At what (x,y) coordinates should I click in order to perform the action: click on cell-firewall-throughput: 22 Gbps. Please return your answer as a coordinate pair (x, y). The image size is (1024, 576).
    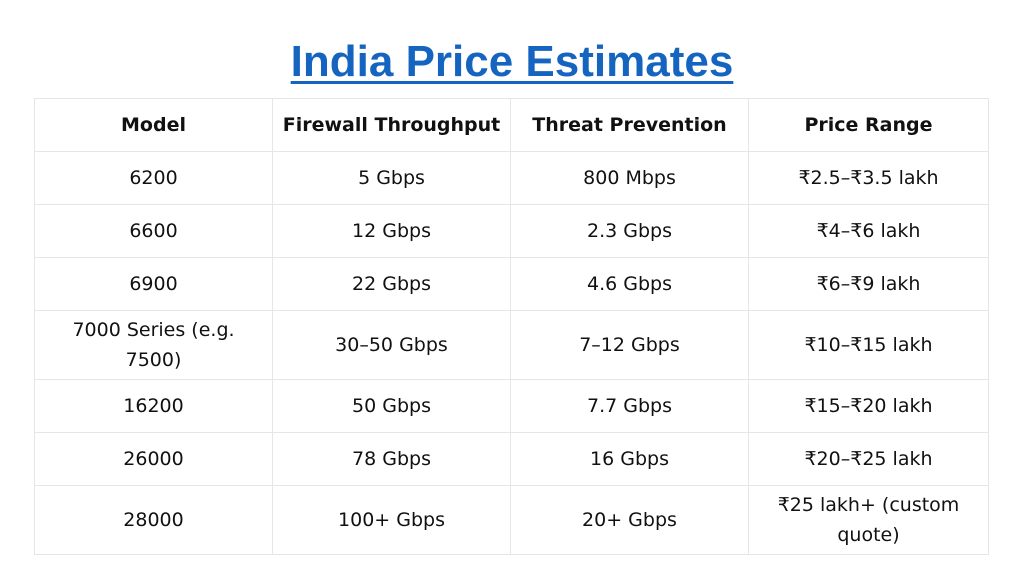
    Looking at the image, I should click on (391, 284).